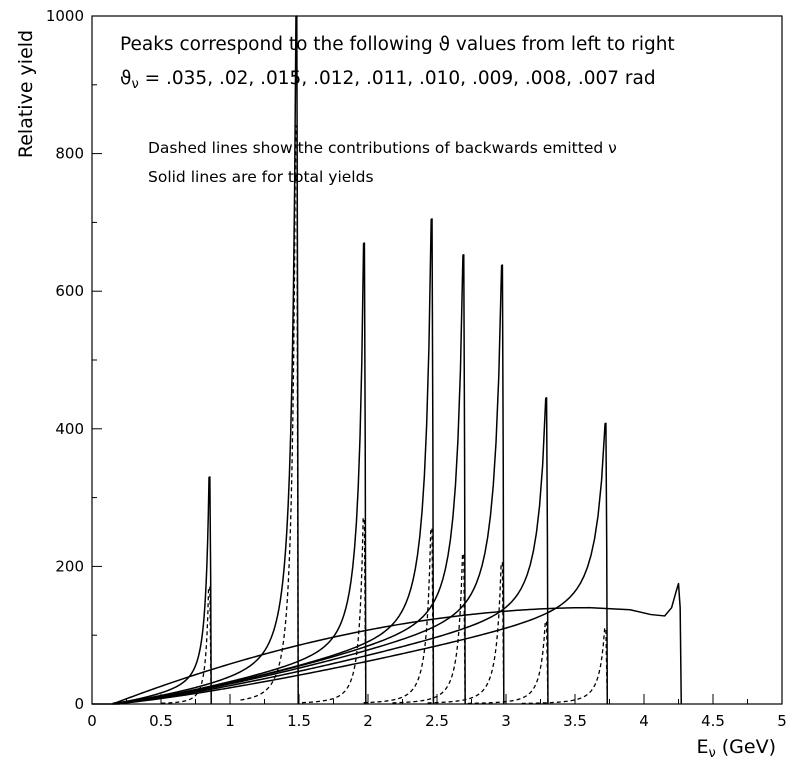  Describe the element at coordinates (69, 429) in the screenshot. I see `y-tick-label: 400` at that location.